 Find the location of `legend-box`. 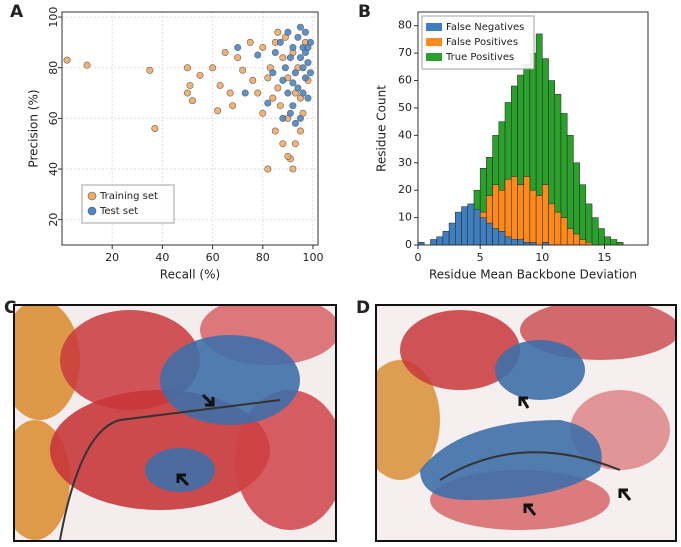

legend-box is located at coordinates (128, 204).